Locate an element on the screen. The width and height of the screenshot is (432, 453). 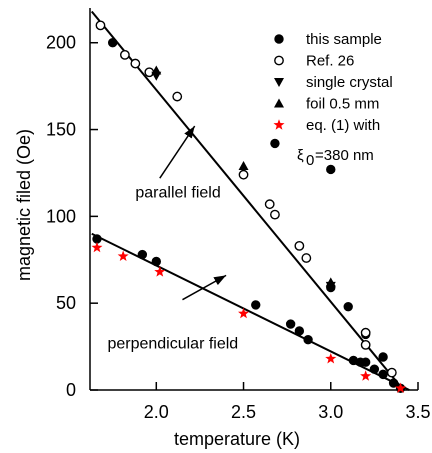
y-tick-label-0: 0 is located at coordinates (71, 390).